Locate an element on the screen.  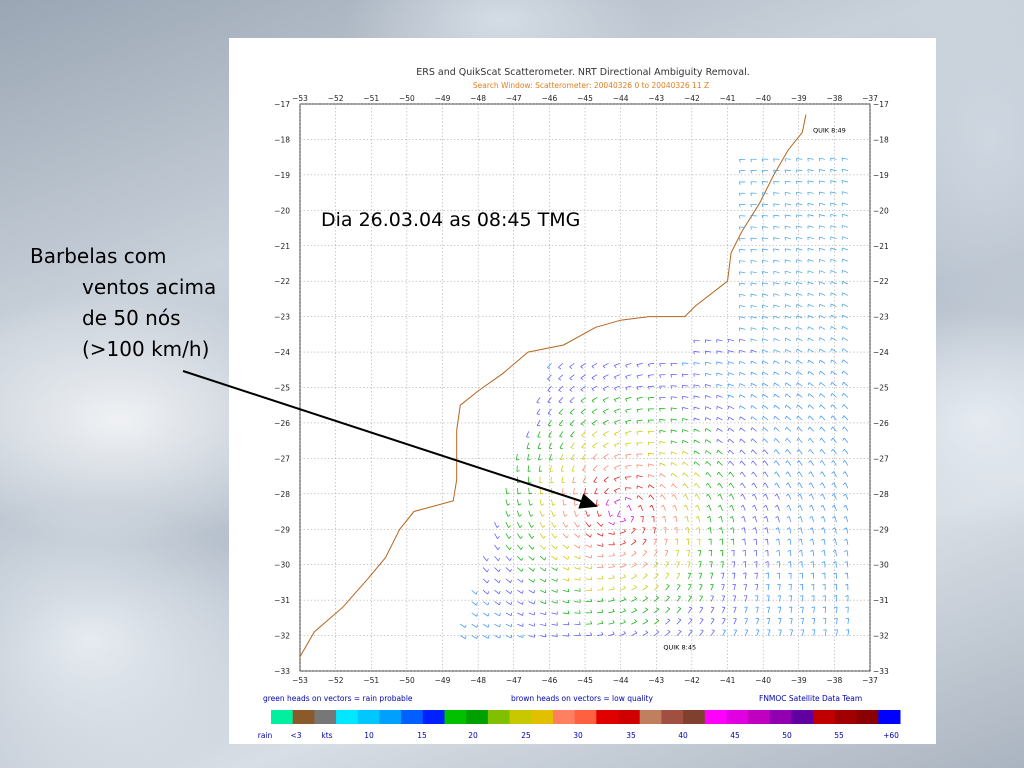
y-tick-label: −24 is located at coordinates (881, 352).